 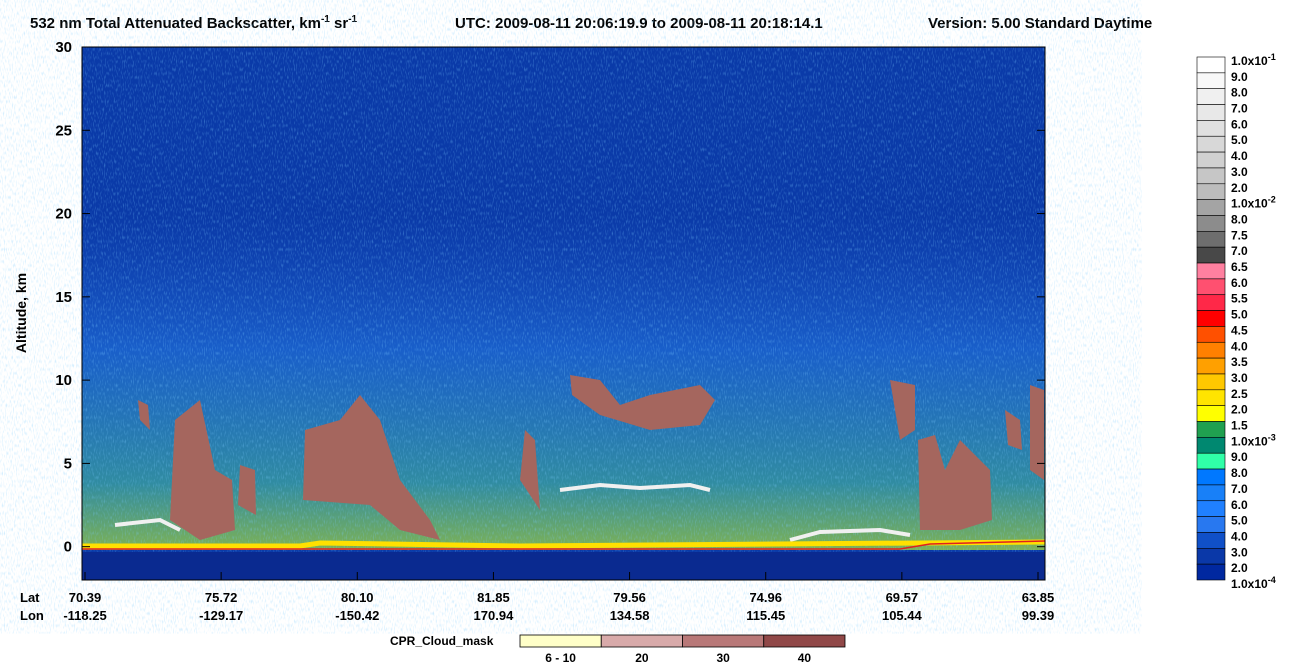 What do you see at coordinates (68, 463) in the screenshot?
I see `y-tick-label: 5` at bounding box center [68, 463].